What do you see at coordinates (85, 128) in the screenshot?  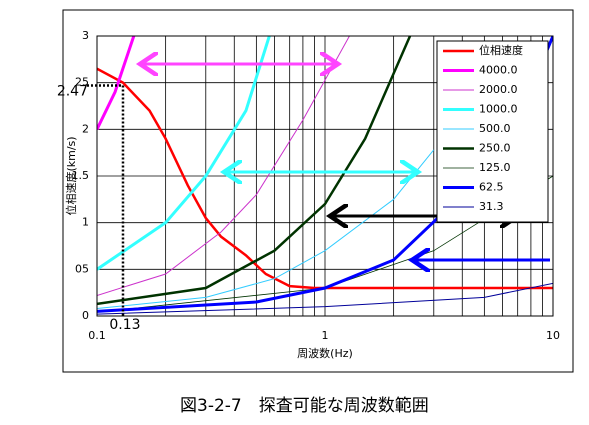 I see `y-tick-label: 2` at bounding box center [85, 128].